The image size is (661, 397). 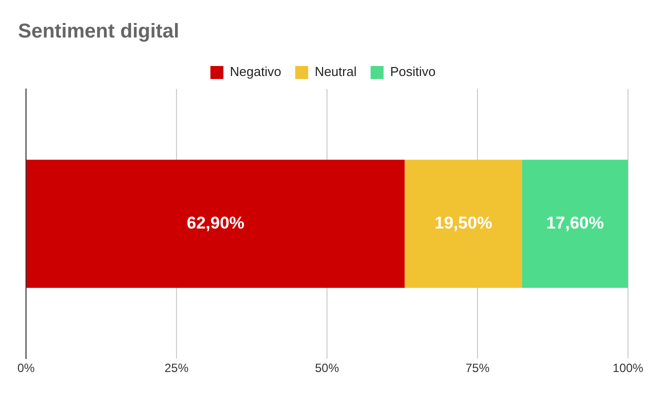 I want to click on x-tick-label: 75%, so click(x=477, y=368).